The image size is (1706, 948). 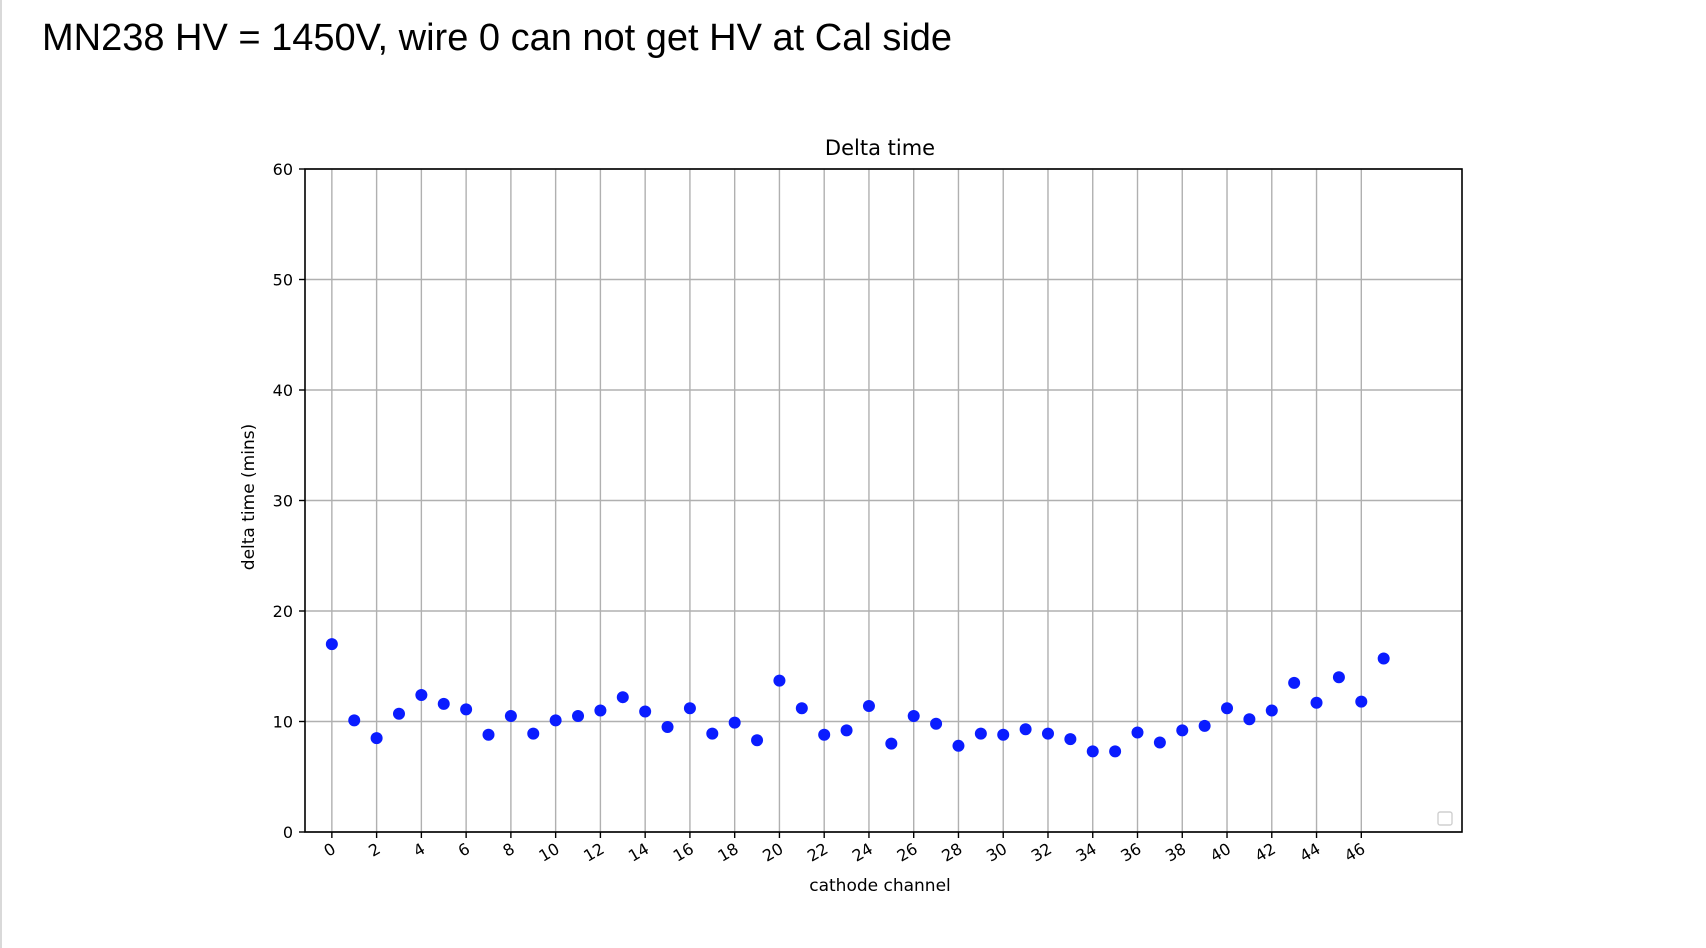 I want to click on x-tick-label: 44, so click(x=1309, y=852).